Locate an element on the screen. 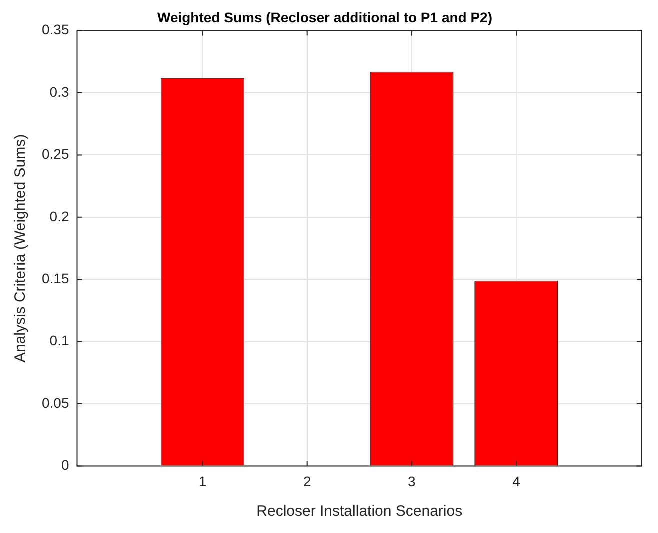 The image size is (658, 533). y-tick-label: 0.35 is located at coordinates (56, 30).